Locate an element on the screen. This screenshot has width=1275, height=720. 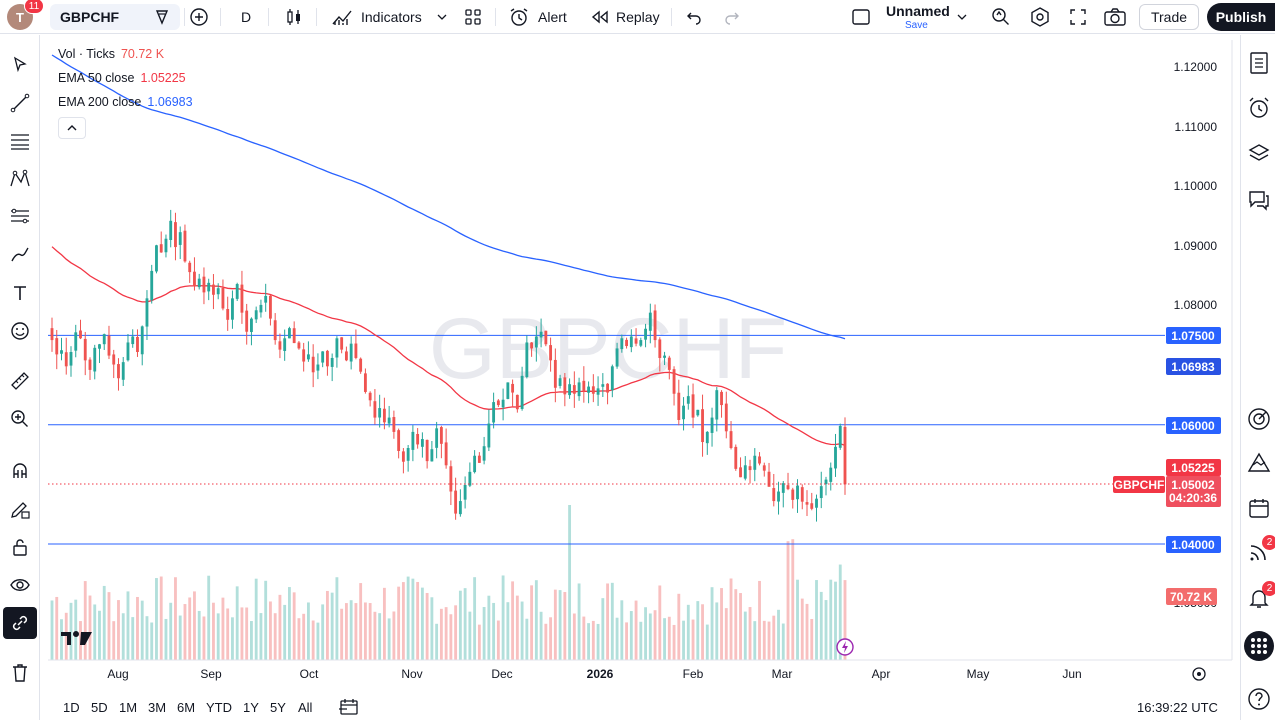
range-button: 1D is located at coordinates (71, 707).